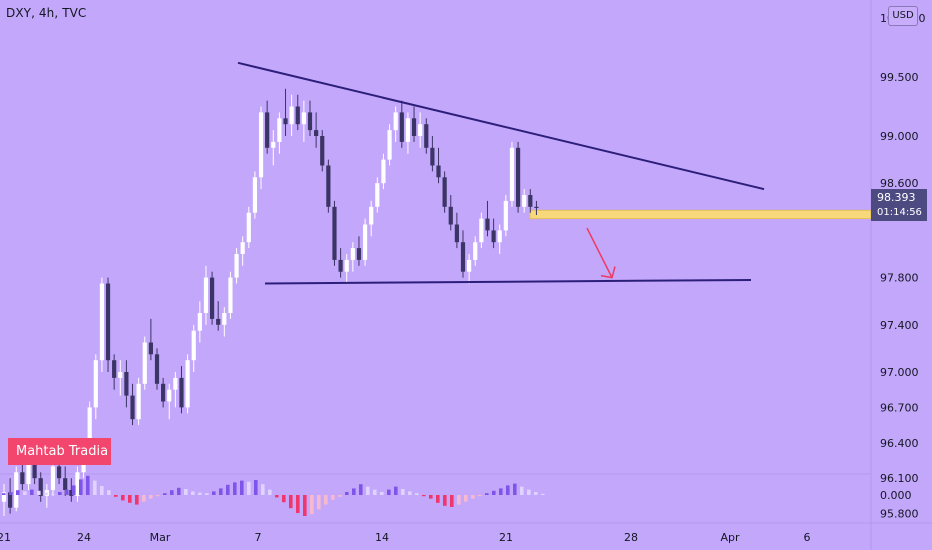  I want to click on time-tick-label: 21, so click(5, 537).